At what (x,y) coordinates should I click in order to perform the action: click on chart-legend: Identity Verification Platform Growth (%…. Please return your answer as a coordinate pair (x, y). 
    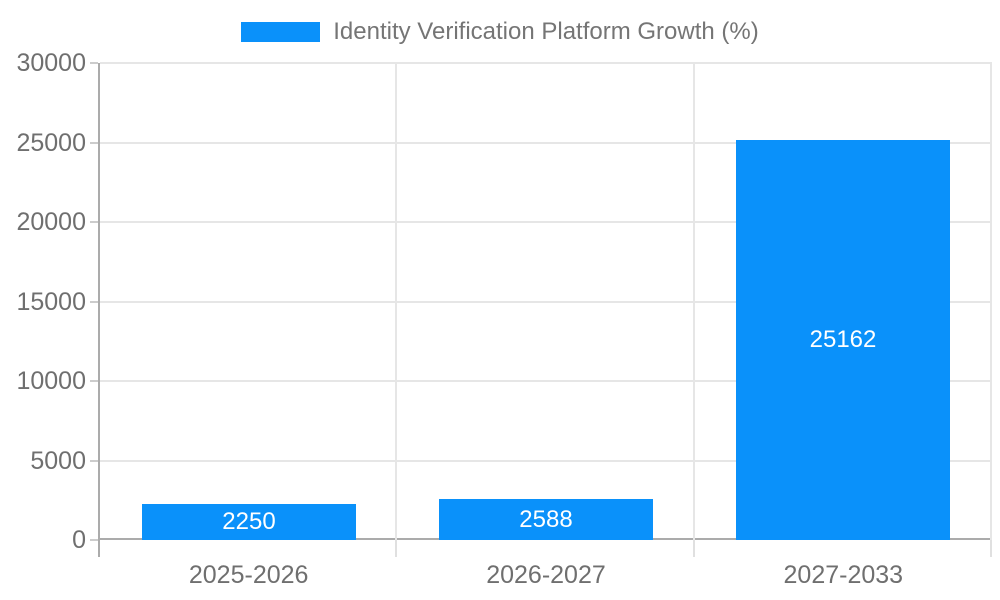
    Looking at the image, I should click on (500, 32).